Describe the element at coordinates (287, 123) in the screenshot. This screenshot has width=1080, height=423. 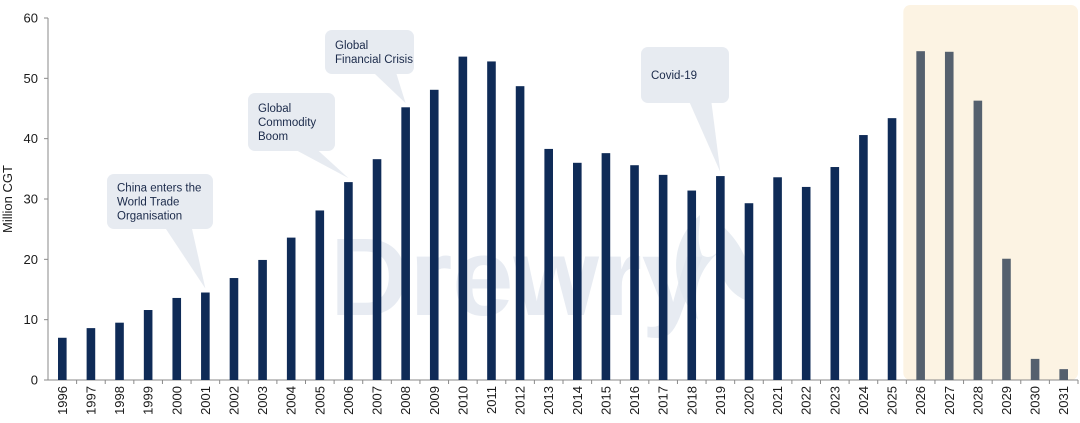
I see `callout-text-line: Commodity` at that location.